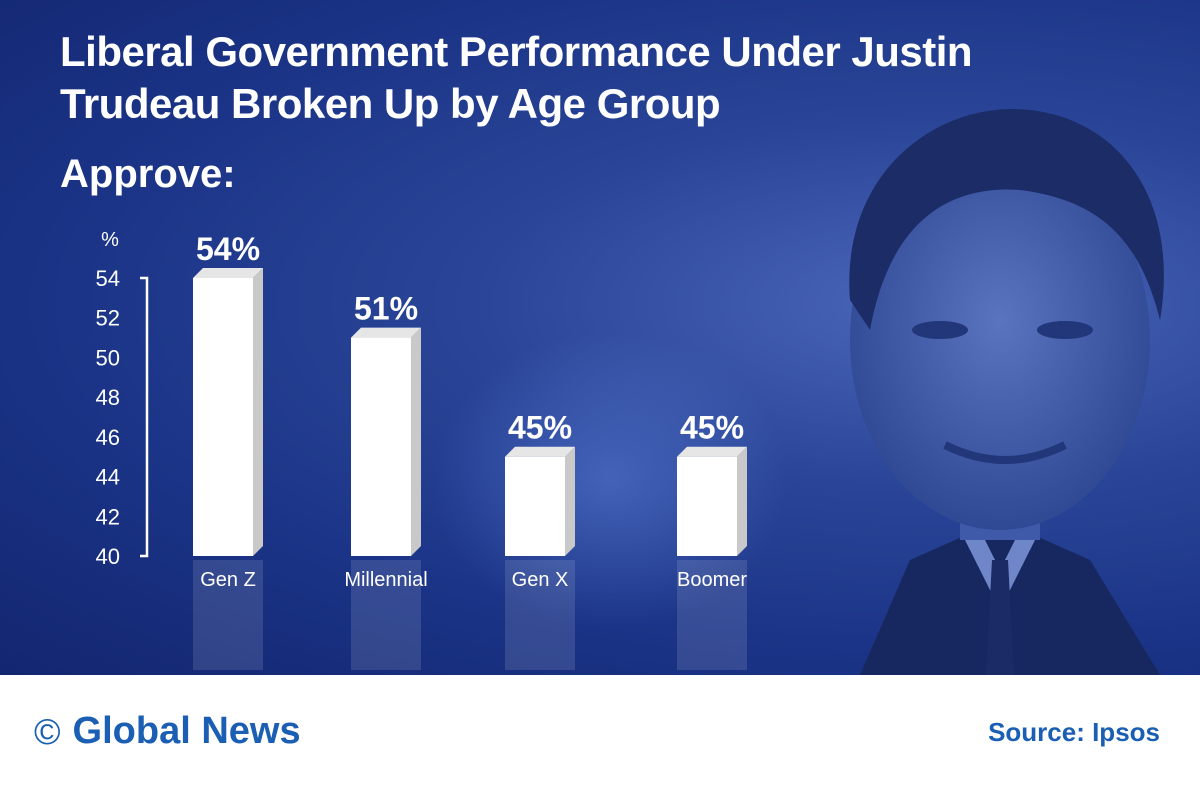  Describe the element at coordinates (144, 417) in the screenshot. I see `y-axis-bracket` at that location.